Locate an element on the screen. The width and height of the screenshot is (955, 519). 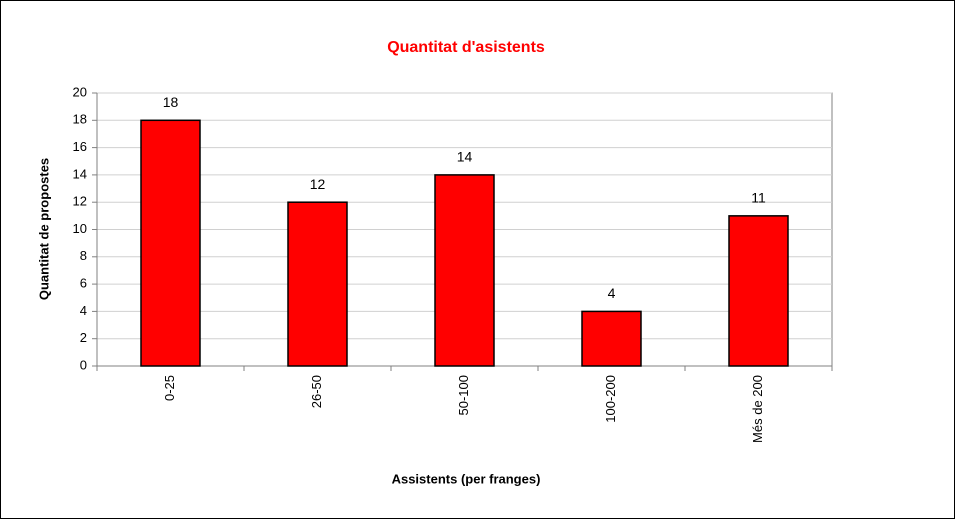
data-label: 4 is located at coordinates (612, 293).